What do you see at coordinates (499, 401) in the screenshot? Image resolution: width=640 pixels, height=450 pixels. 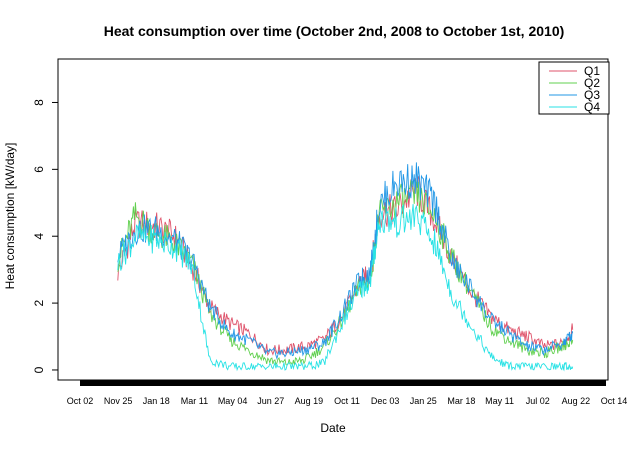 I see `x-tick-label: May 11` at bounding box center [499, 401].